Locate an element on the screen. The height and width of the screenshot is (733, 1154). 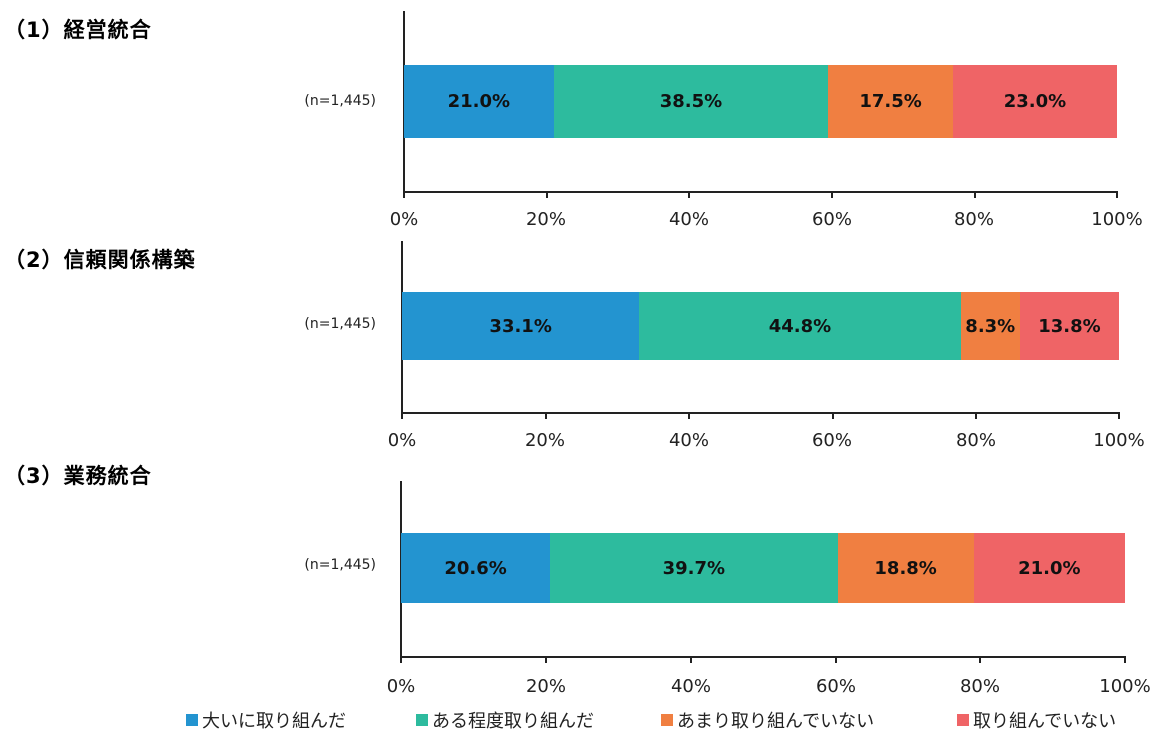
chart-1-x-axis is located at coordinates (760, 192).